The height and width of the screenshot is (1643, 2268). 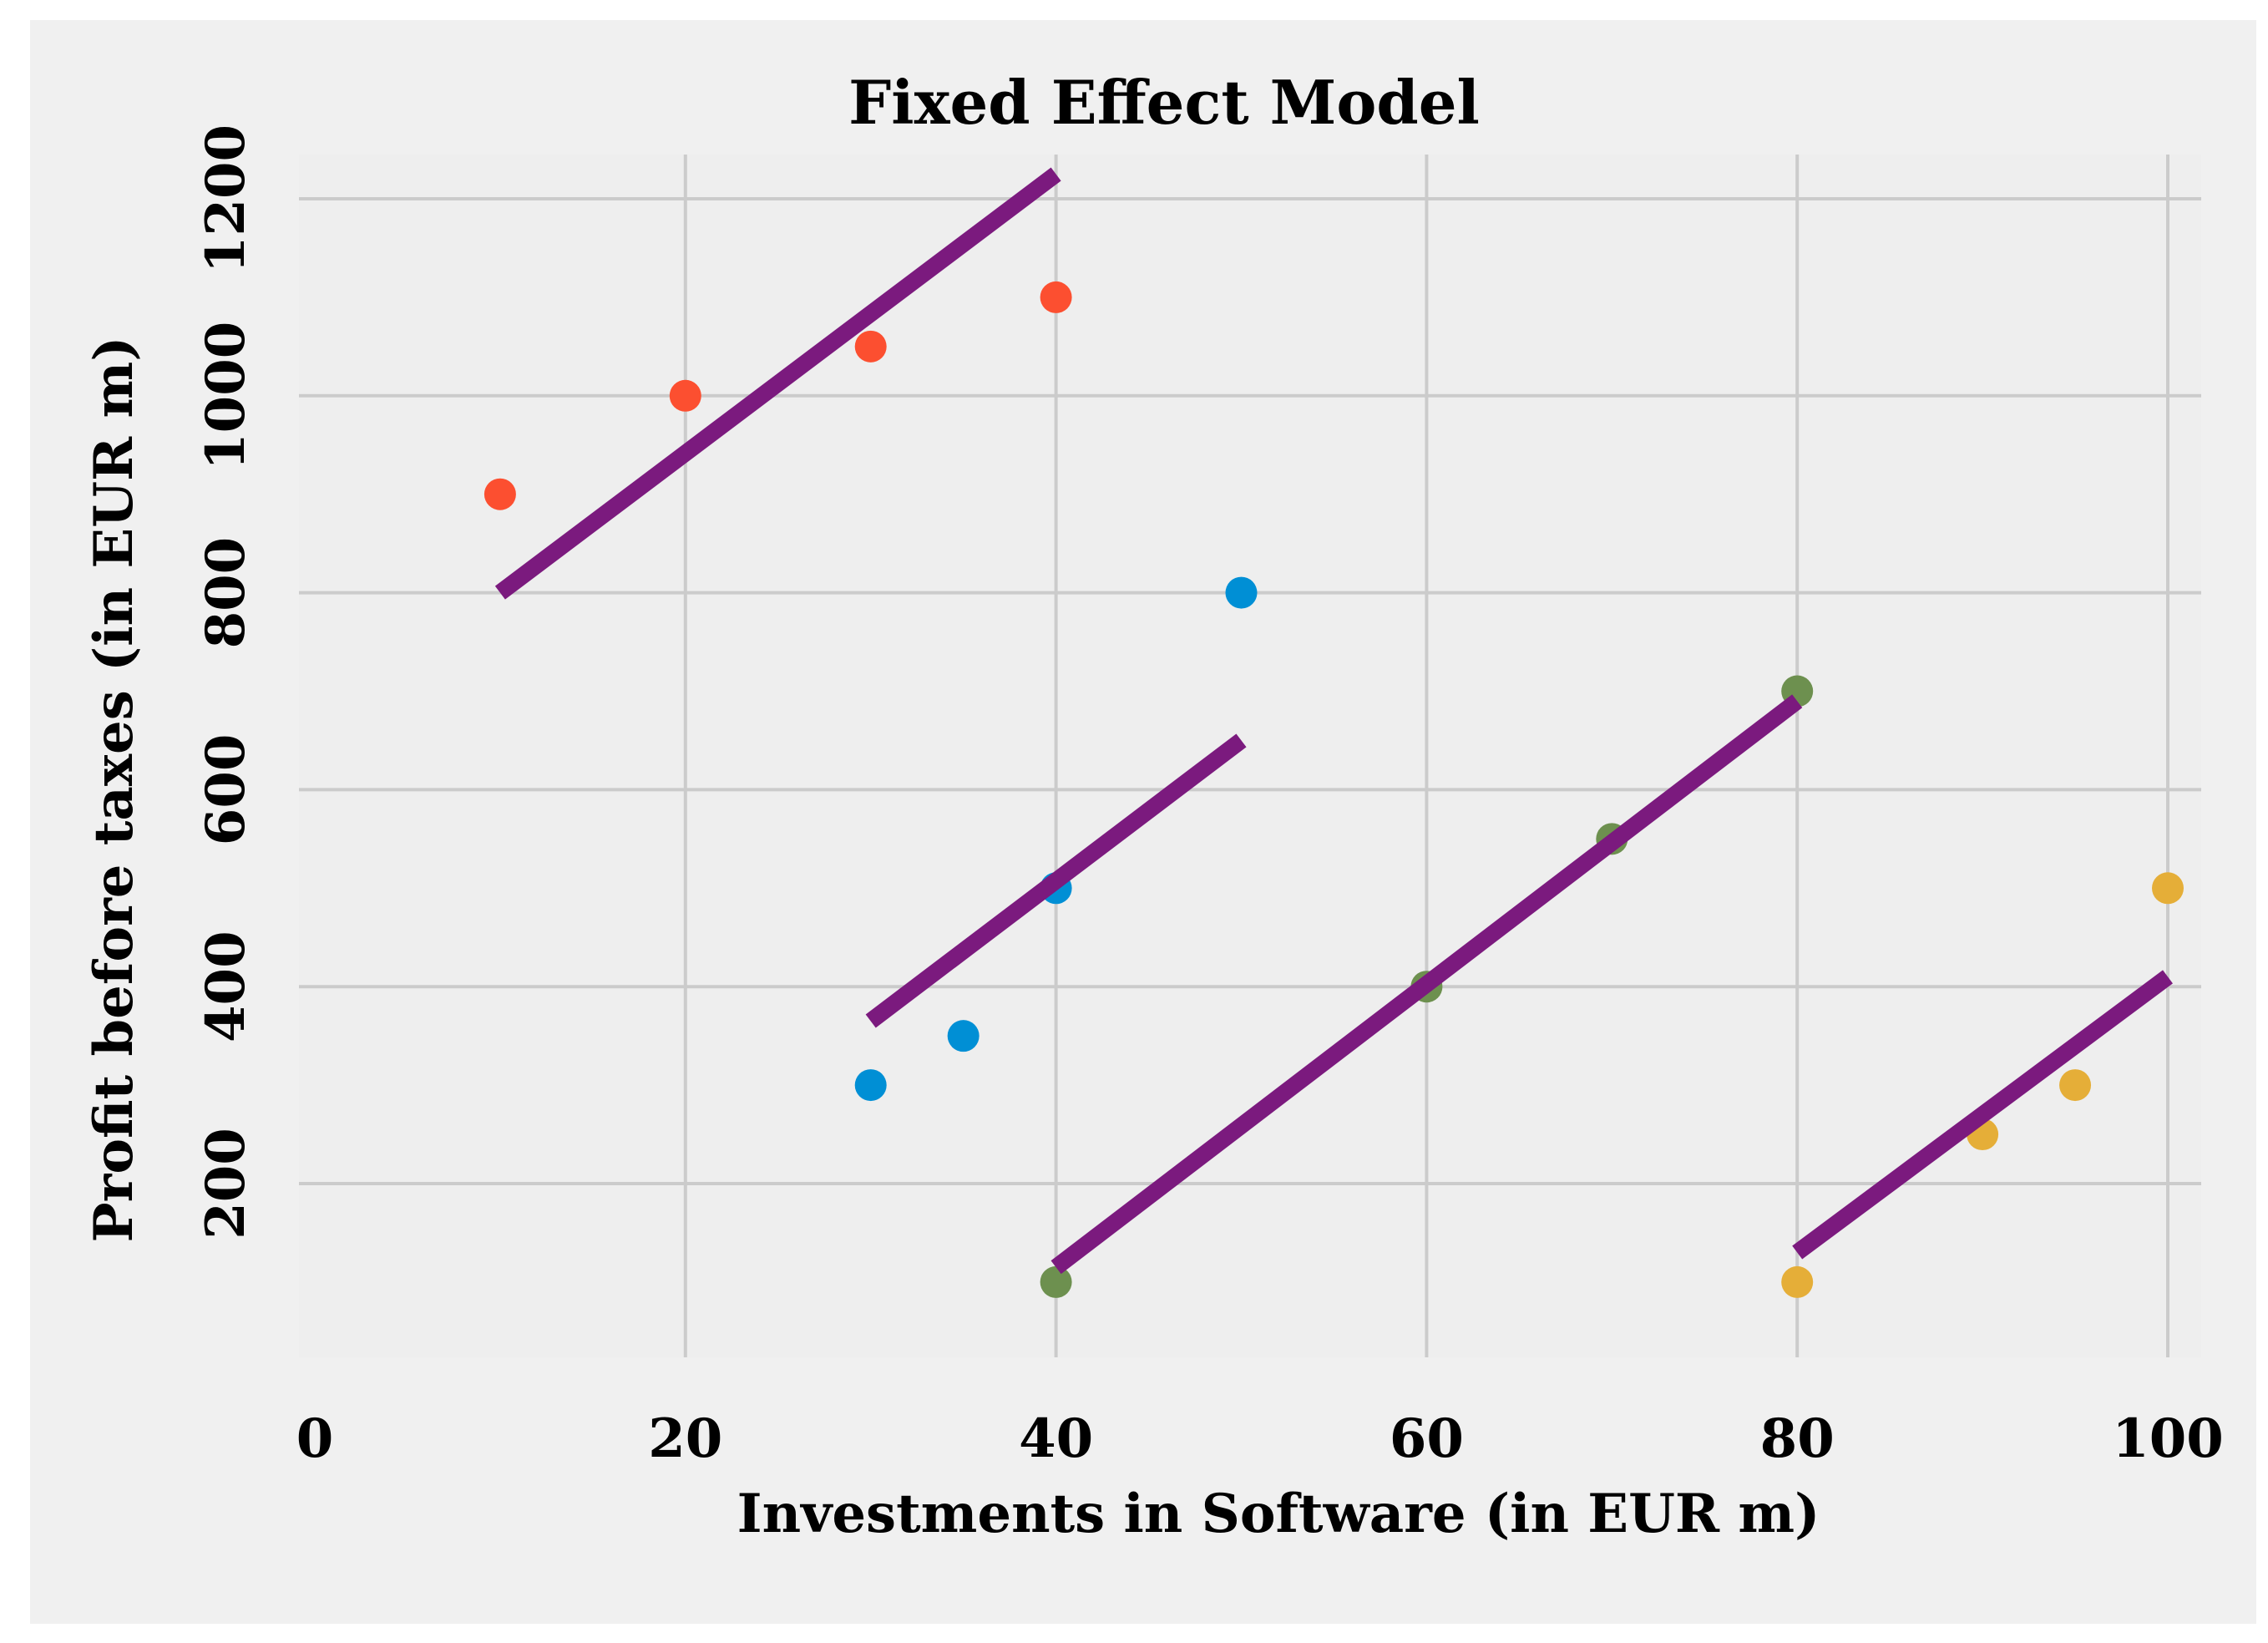 What do you see at coordinates (1983, 1115) in the screenshot?
I see `fit-line-series4` at bounding box center [1983, 1115].